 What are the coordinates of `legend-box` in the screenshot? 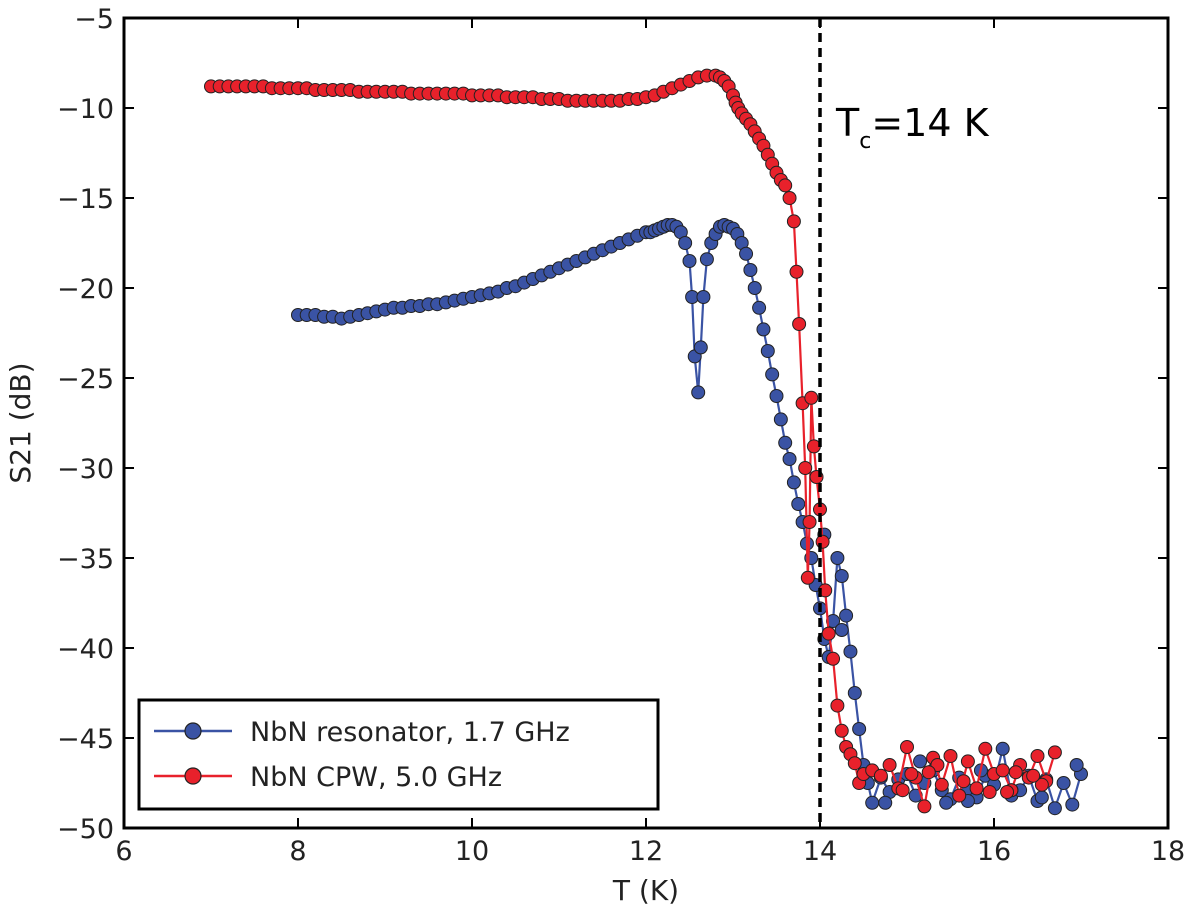 It's located at (398, 754).